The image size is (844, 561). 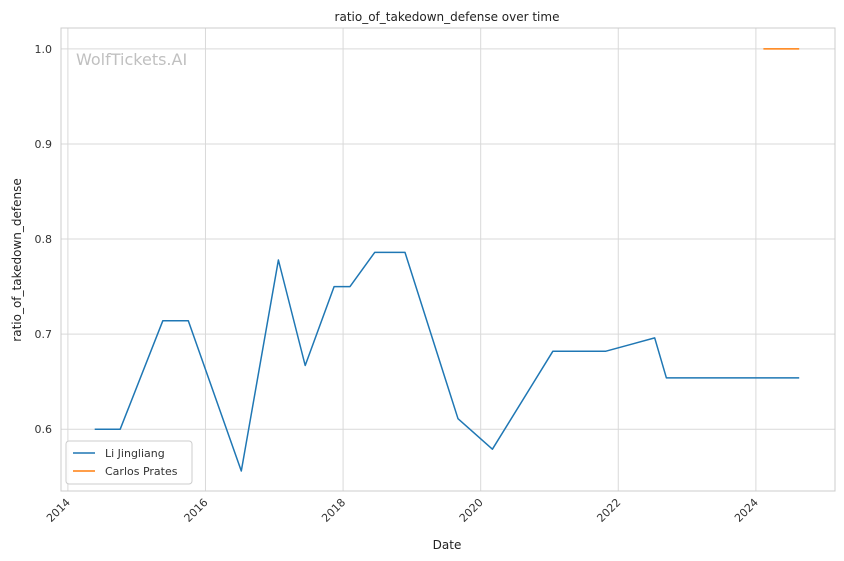 What do you see at coordinates (608, 510) in the screenshot?
I see `x-tick-label: 2022` at bounding box center [608, 510].